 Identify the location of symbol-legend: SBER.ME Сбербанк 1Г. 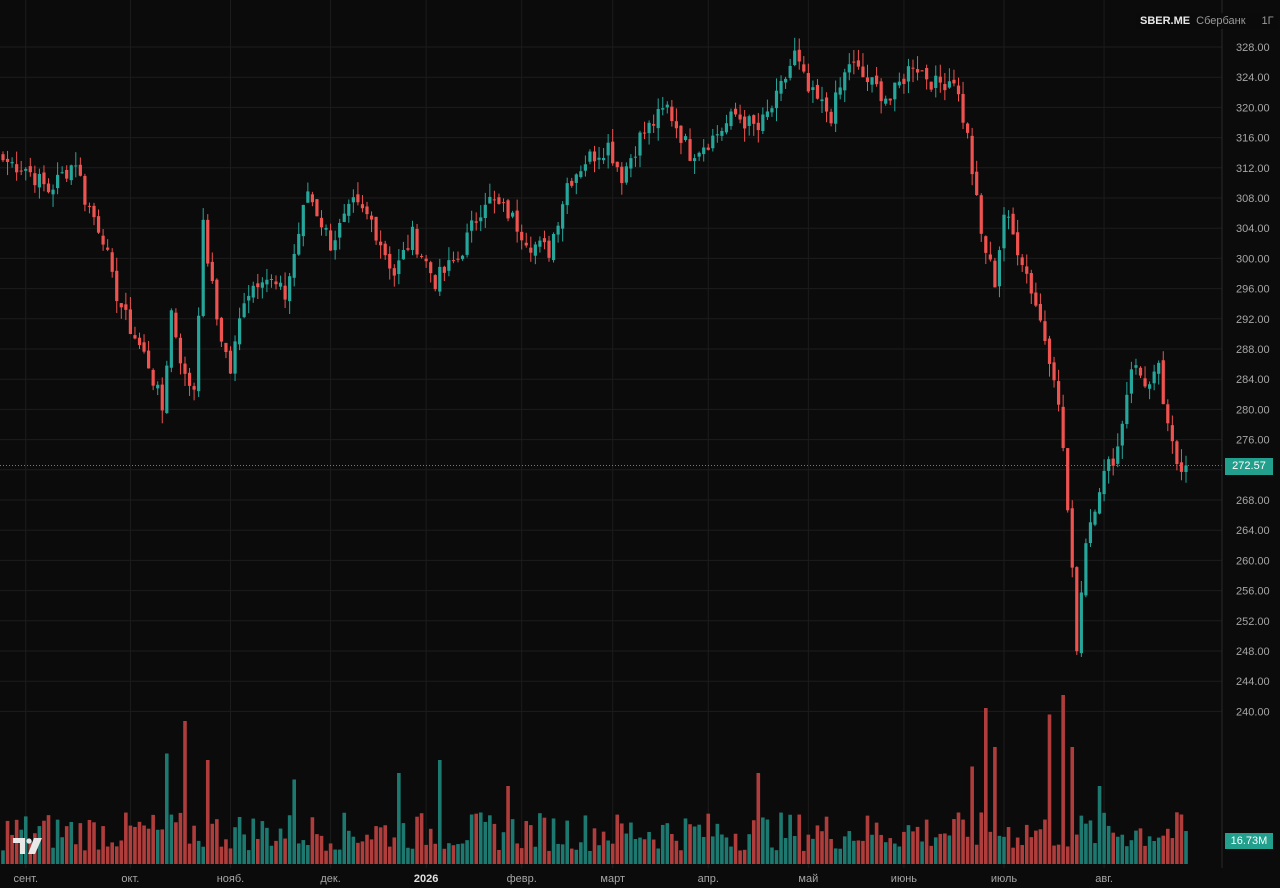
(1207, 21).